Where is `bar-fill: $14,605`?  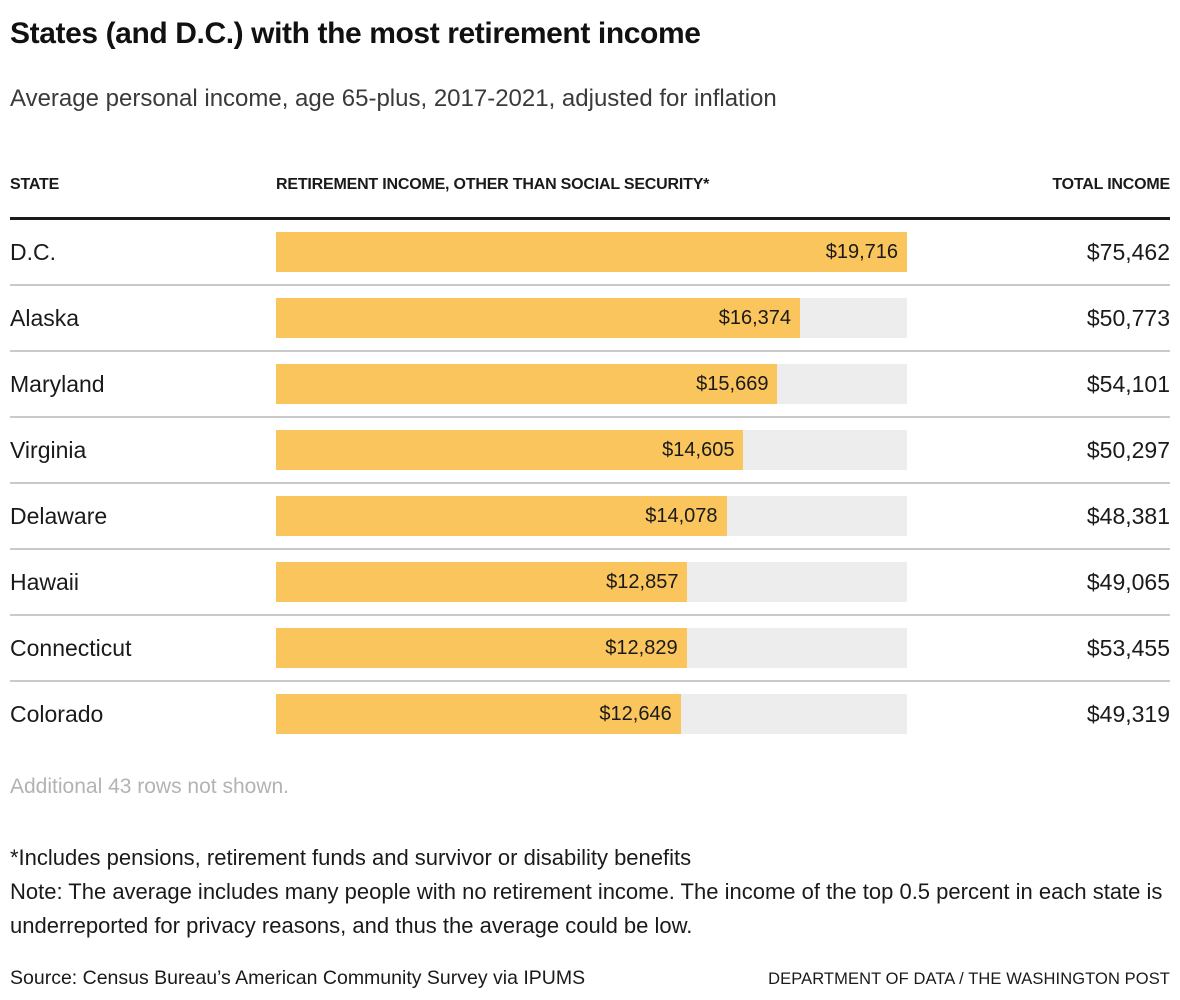
bar-fill: $14,605 is located at coordinates (510, 450).